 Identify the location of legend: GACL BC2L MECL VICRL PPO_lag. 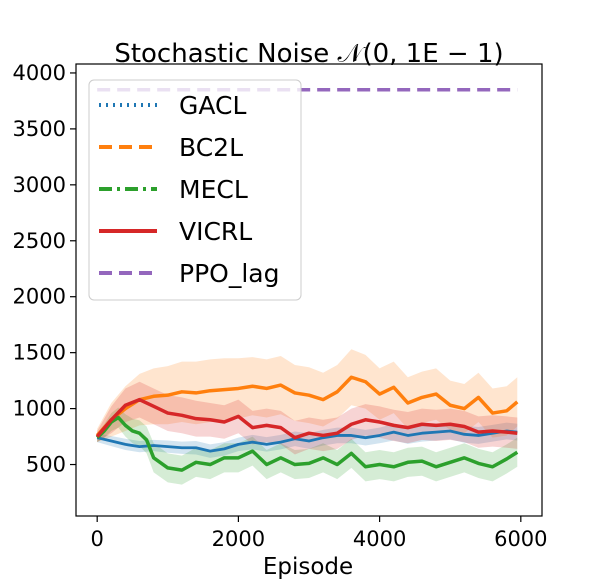
(195, 190).